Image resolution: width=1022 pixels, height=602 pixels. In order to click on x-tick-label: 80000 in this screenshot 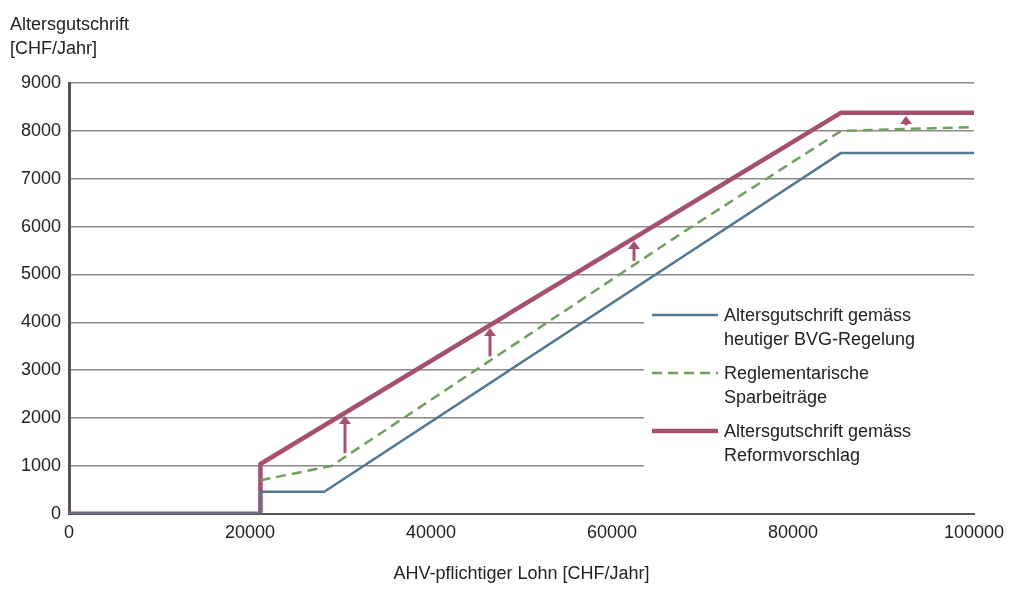, I will do `click(793, 531)`.